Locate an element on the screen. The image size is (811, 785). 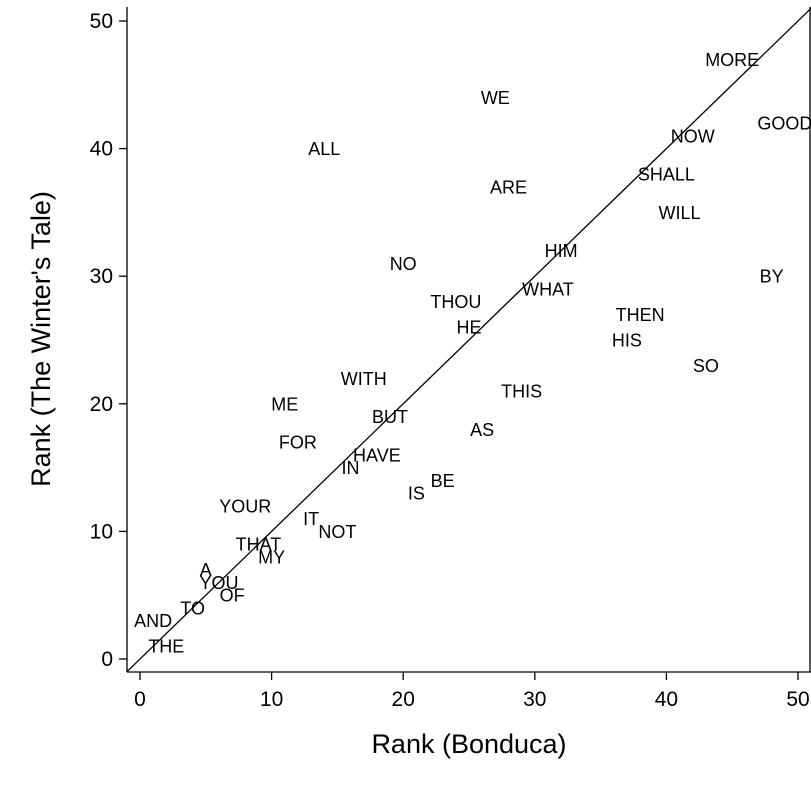
y-tick-label: 10 is located at coordinates (101, 531).